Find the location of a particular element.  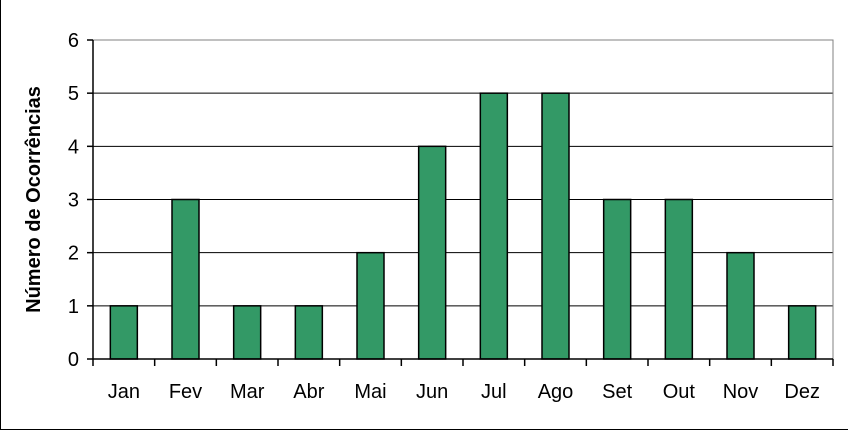

y-tick-label: 0 is located at coordinates (73, 360).